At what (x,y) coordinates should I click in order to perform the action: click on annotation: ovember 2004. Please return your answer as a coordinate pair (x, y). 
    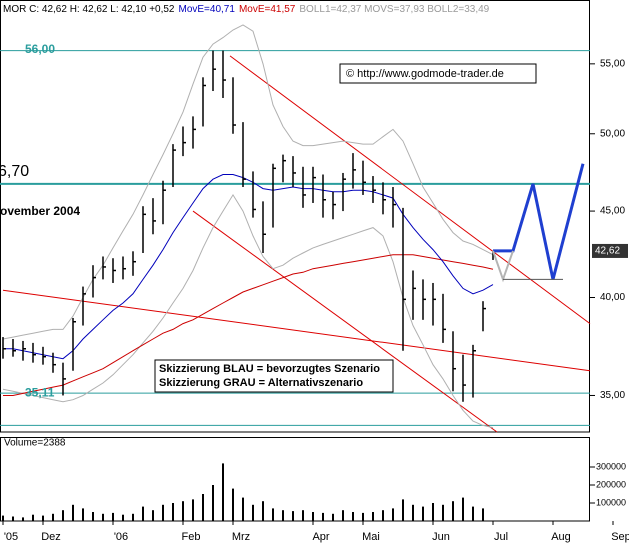
    Looking at the image, I should click on (40, 211).